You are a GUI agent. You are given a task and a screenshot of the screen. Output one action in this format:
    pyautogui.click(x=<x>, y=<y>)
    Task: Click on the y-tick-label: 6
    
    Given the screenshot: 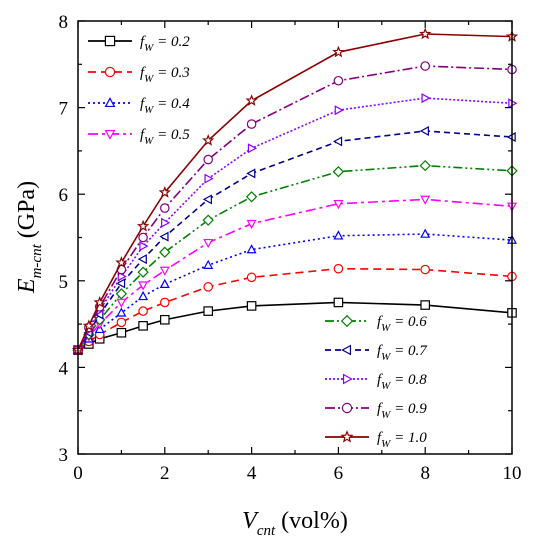 What is the action you would take?
    pyautogui.click(x=64, y=195)
    